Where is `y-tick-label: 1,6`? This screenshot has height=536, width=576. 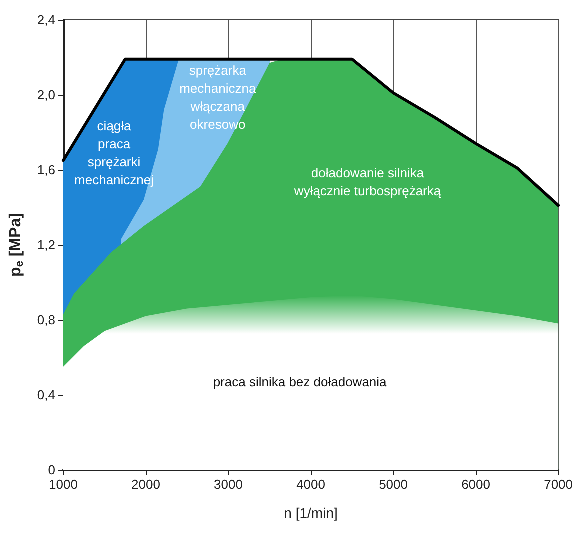
y-tick-label: 1,6 is located at coordinates (46, 170).